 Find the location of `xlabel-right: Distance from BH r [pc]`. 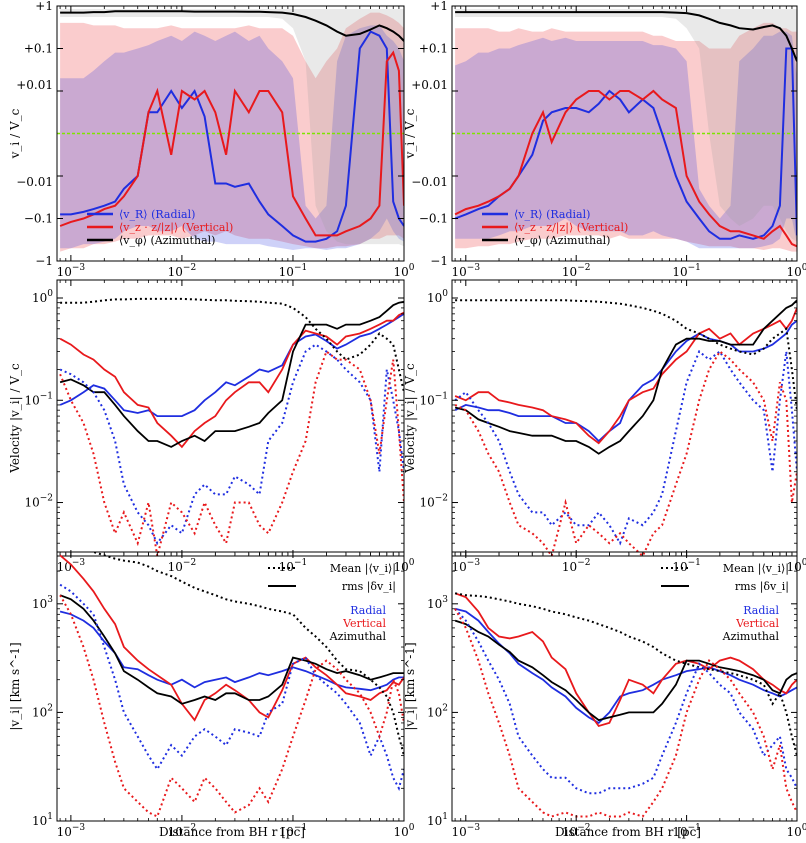

xlabel-right: Distance from BH r [pc] is located at coordinates (628, 832).